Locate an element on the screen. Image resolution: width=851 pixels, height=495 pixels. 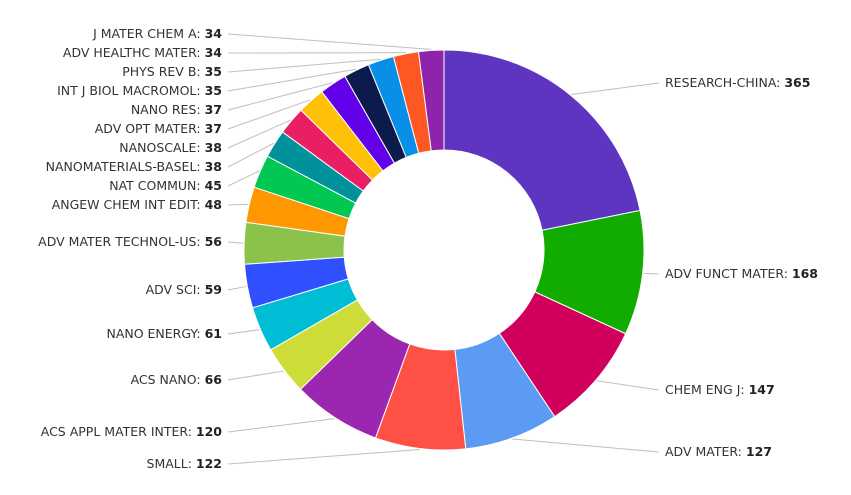
slice-label-name: ADV HEALTHC MATER: is located at coordinates (134, 52).